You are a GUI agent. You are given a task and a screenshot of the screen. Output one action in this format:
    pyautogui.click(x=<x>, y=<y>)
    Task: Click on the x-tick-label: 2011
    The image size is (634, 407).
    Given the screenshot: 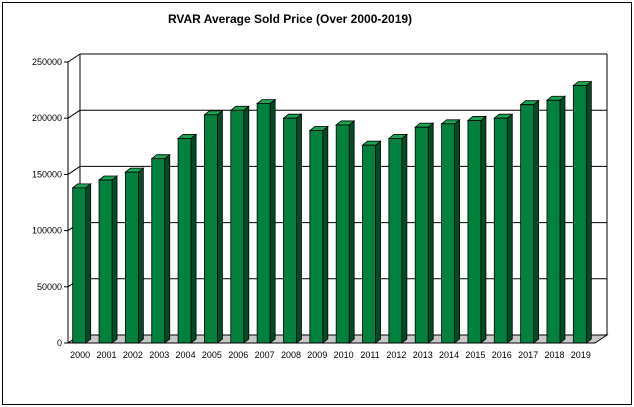 What is the action you would take?
    pyautogui.click(x=369, y=355)
    